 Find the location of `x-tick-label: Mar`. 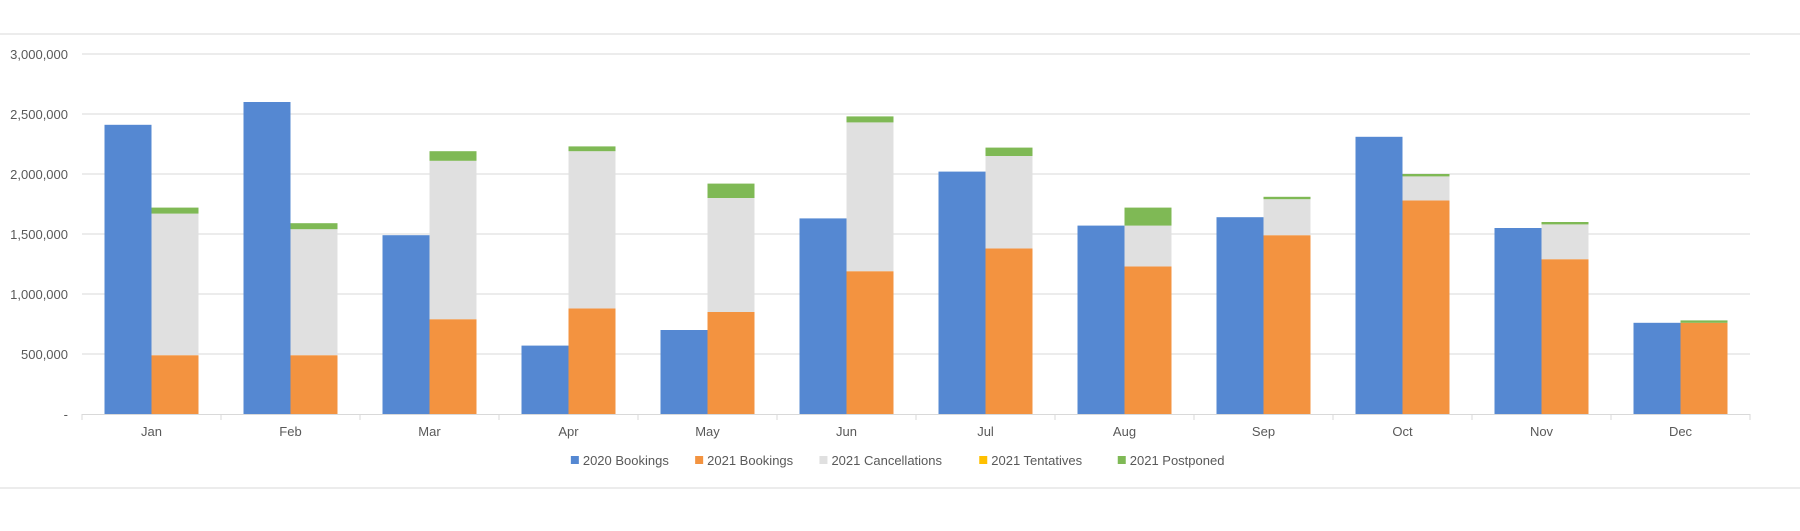

x-tick-label: Mar is located at coordinates (429, 431).